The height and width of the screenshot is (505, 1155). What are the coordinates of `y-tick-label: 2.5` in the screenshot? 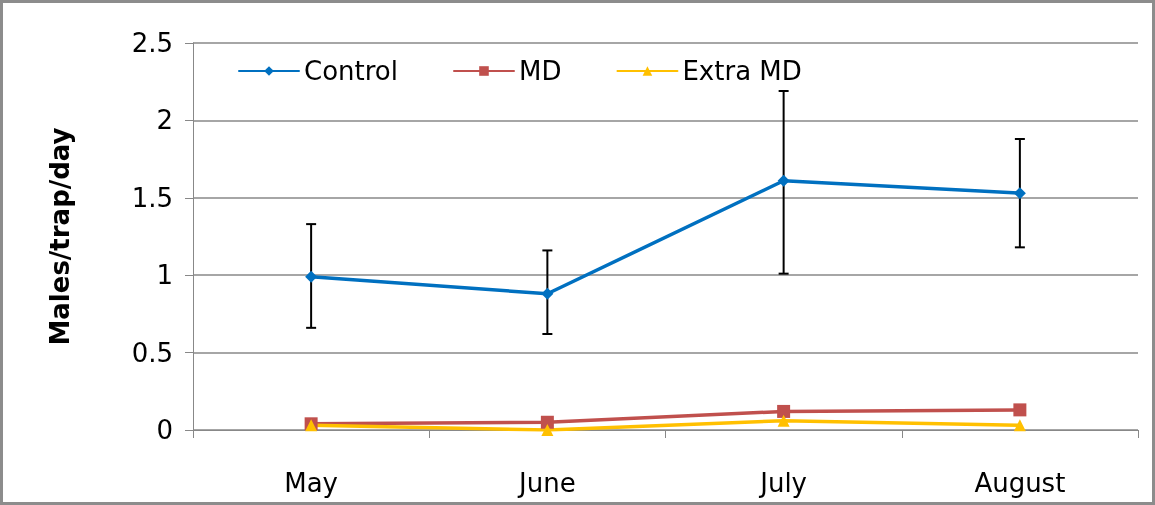 It's located at (152, 43).